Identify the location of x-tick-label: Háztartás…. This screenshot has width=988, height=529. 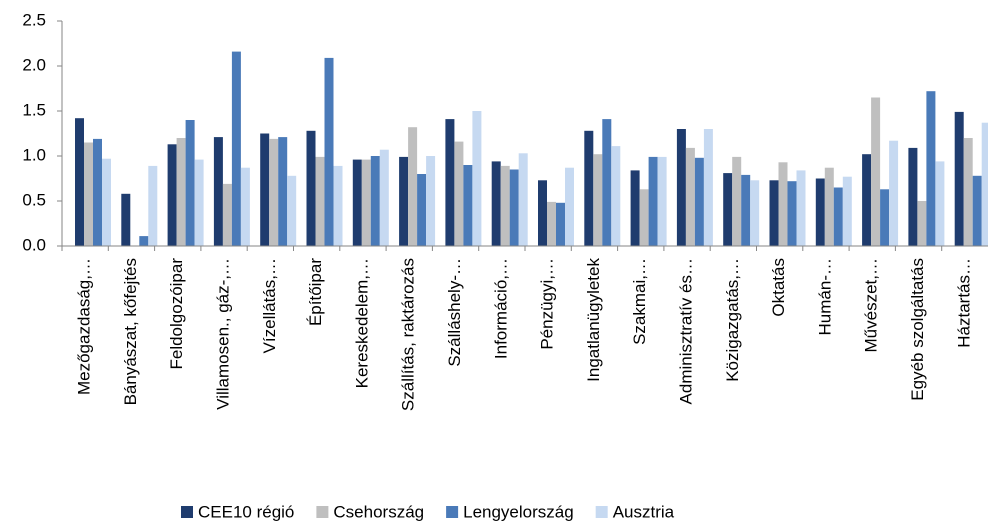
(963, 303).